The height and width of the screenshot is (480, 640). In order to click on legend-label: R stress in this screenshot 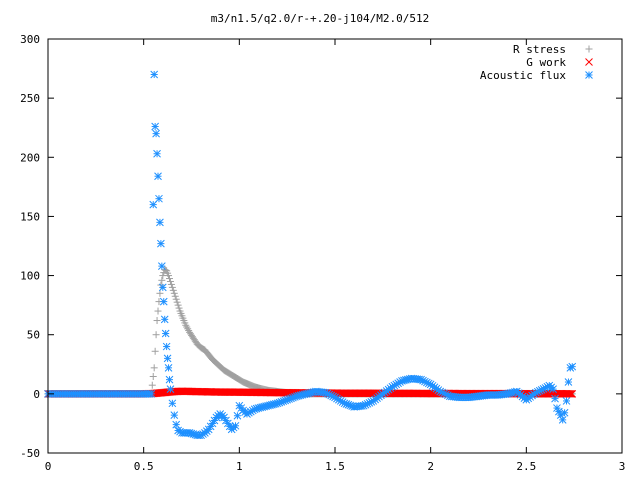, I will do `click(539, 49)`.